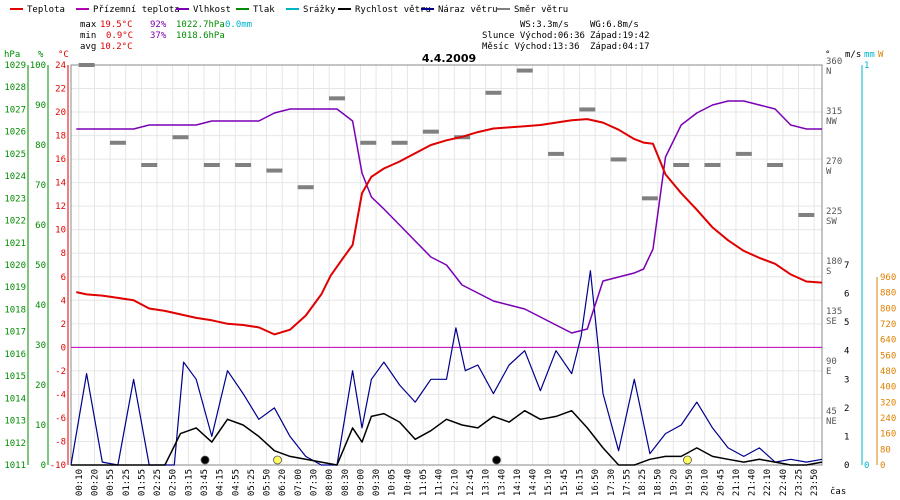  What do you see at coordinates (834, 212) in the screenshot?
I see `tick-direction: 225` at bounding box center [834, 212].